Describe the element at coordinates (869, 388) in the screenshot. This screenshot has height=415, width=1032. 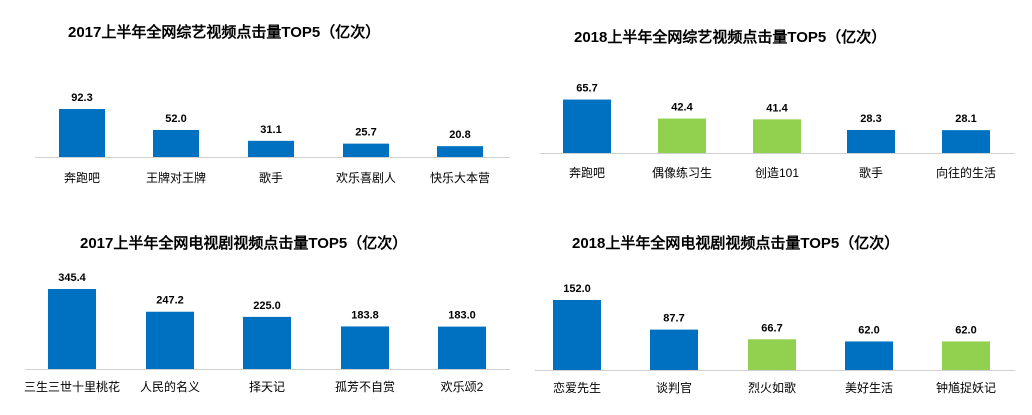
I see `category-label-4: 美好生活` at that location.